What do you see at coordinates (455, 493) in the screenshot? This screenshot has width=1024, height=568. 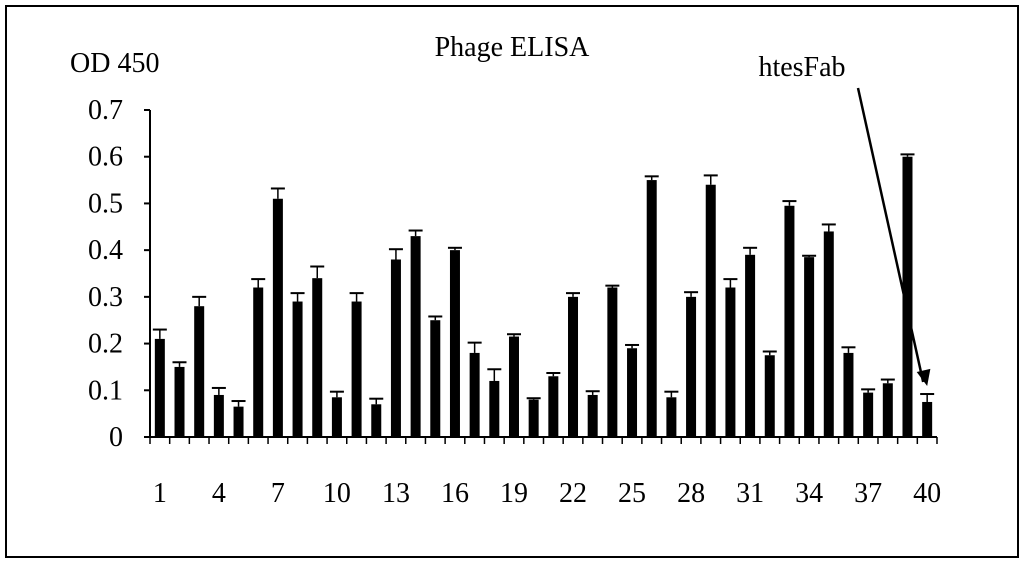 I see `x-tick-label: 16` at bounding box center [455, 493].